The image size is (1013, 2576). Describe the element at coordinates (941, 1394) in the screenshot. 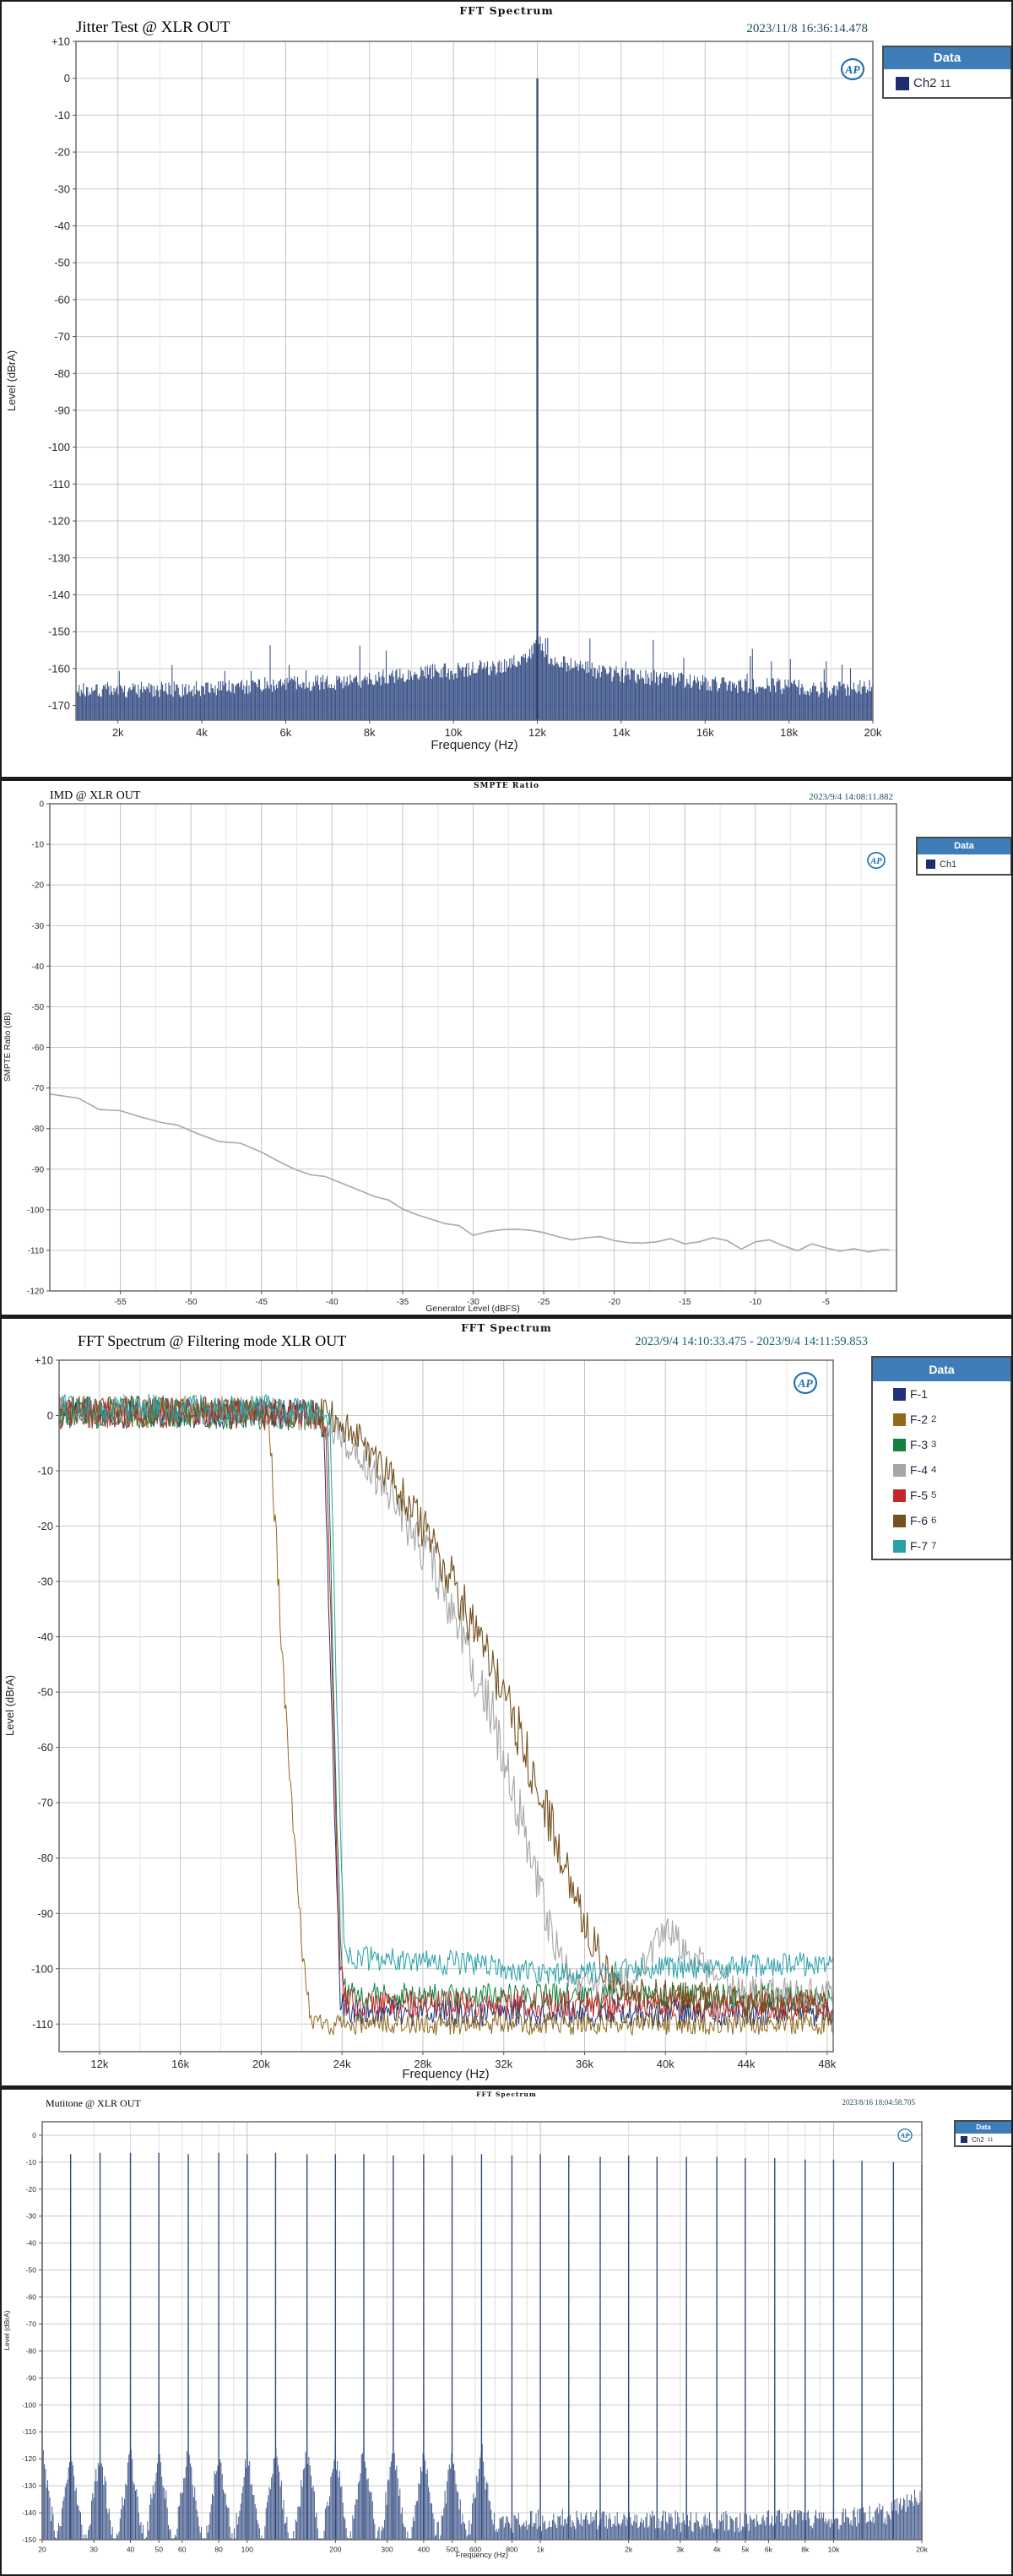

I see `legend-item-f-1: F-1` at that location.